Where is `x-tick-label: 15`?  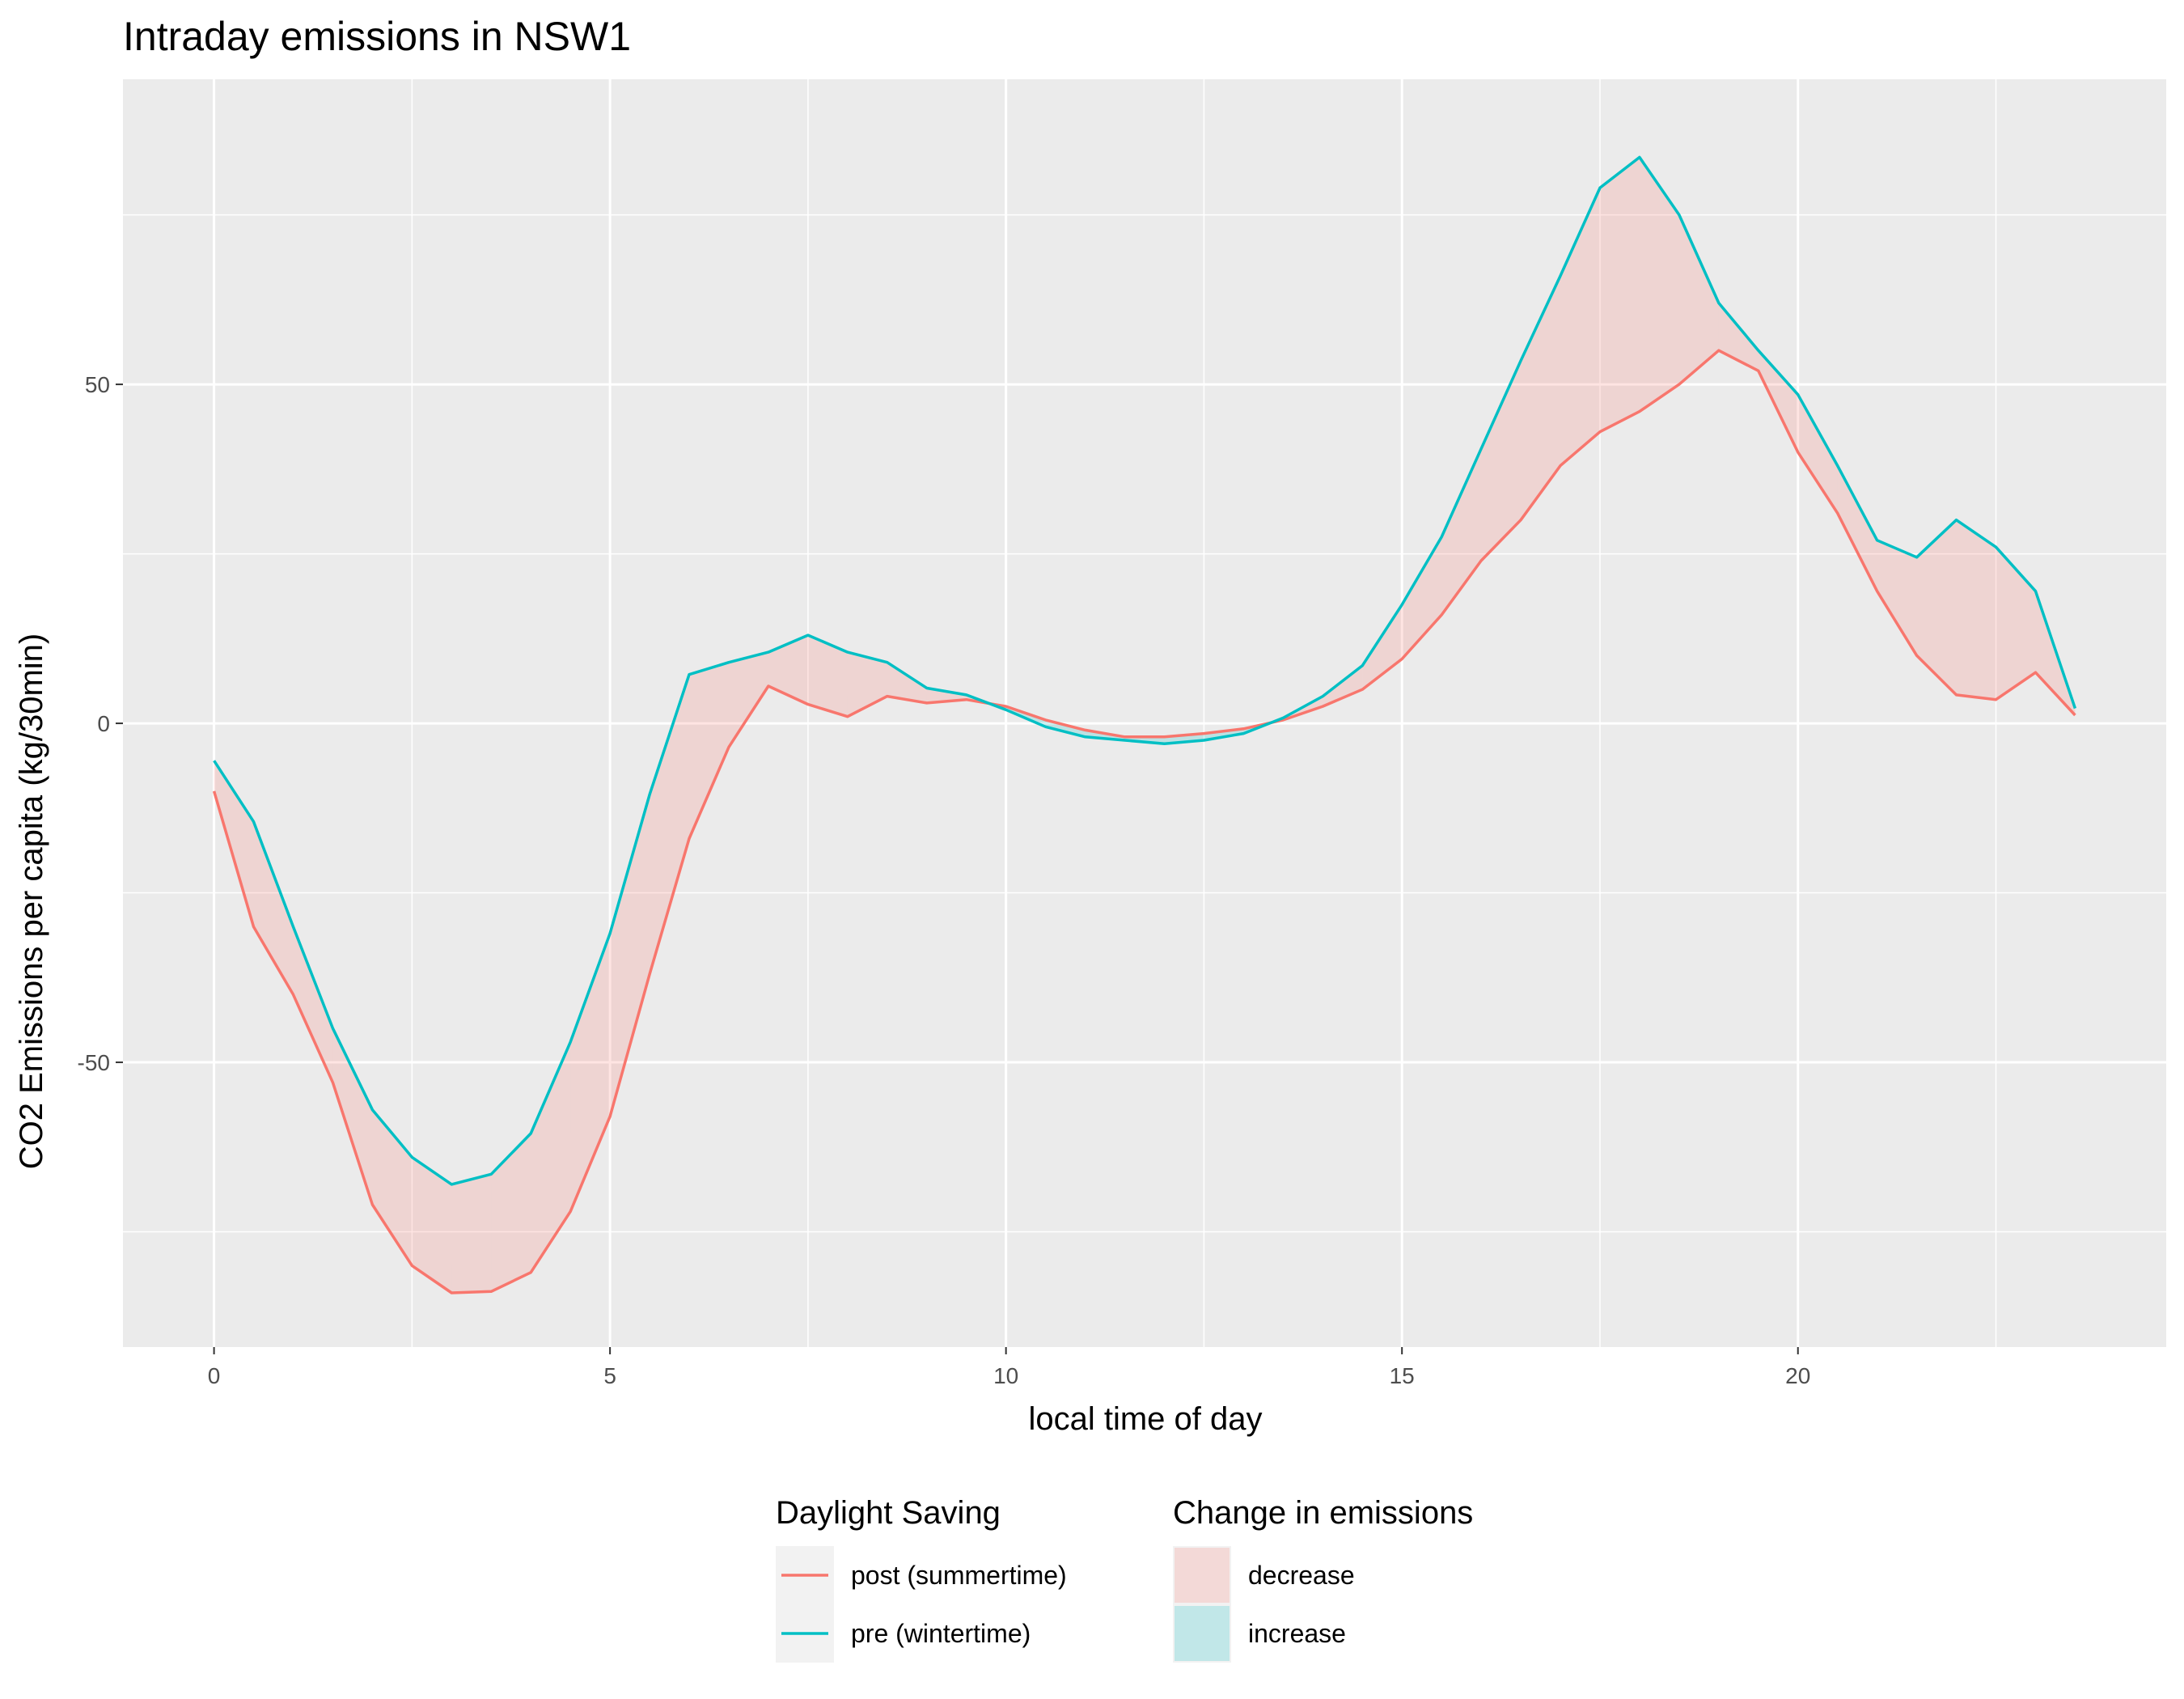
x-tick-label: 15 is located at coordinates (1402, 1375).